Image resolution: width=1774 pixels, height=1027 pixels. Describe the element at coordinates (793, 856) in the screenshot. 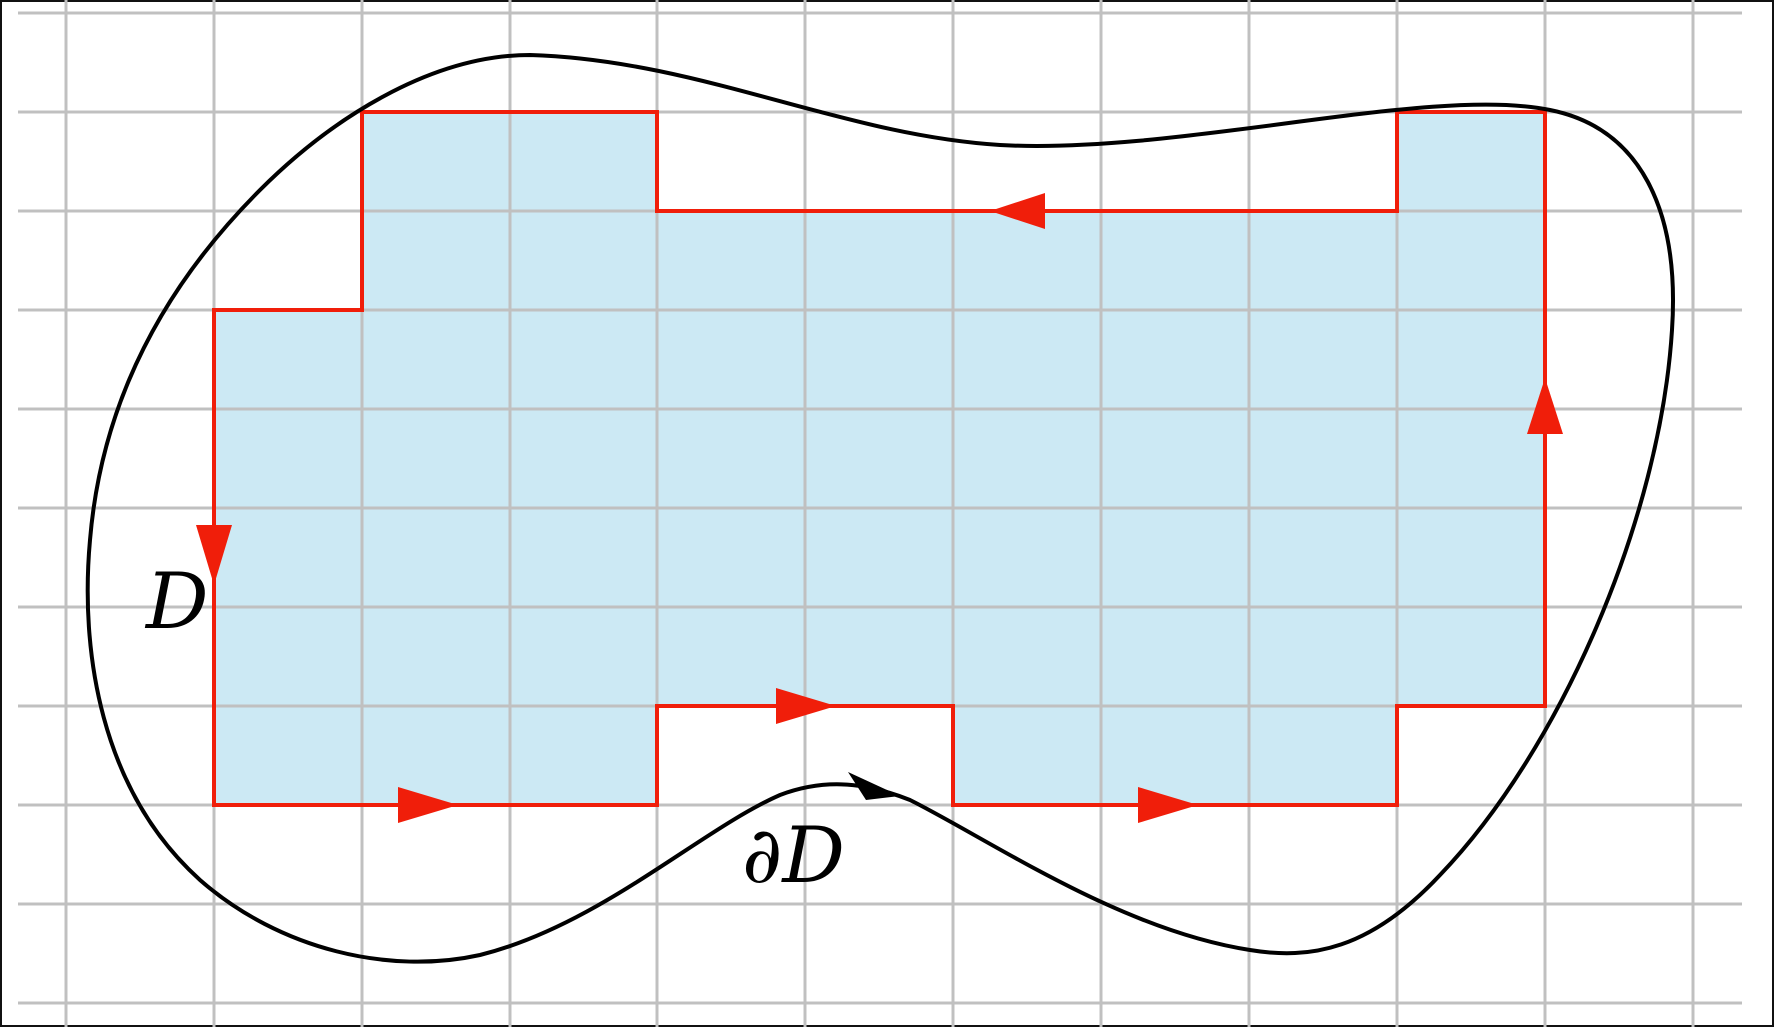

I see `boundary-label: ∂D` at that location.